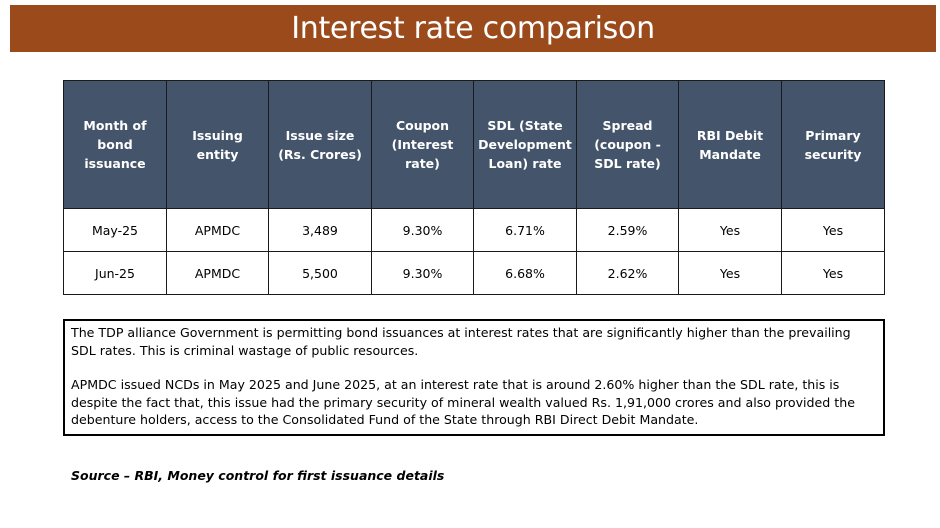  I want to click on header-coupon: Coupon (Interest rate), so click(422, 144).